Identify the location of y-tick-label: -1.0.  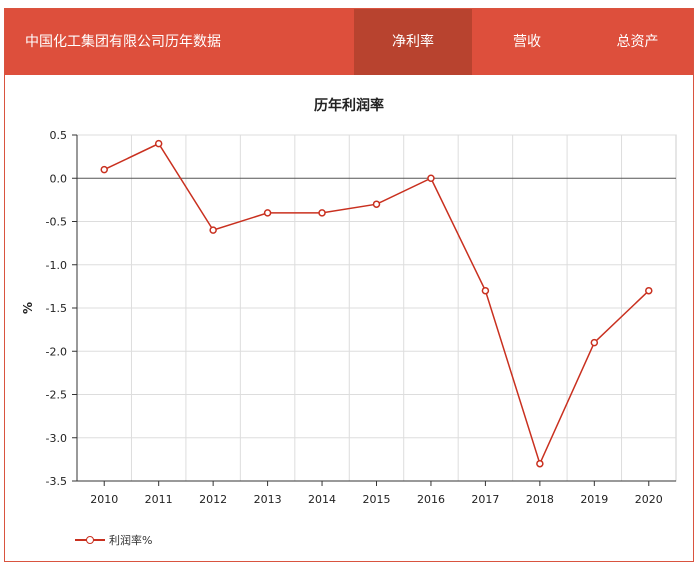
(56, 265).